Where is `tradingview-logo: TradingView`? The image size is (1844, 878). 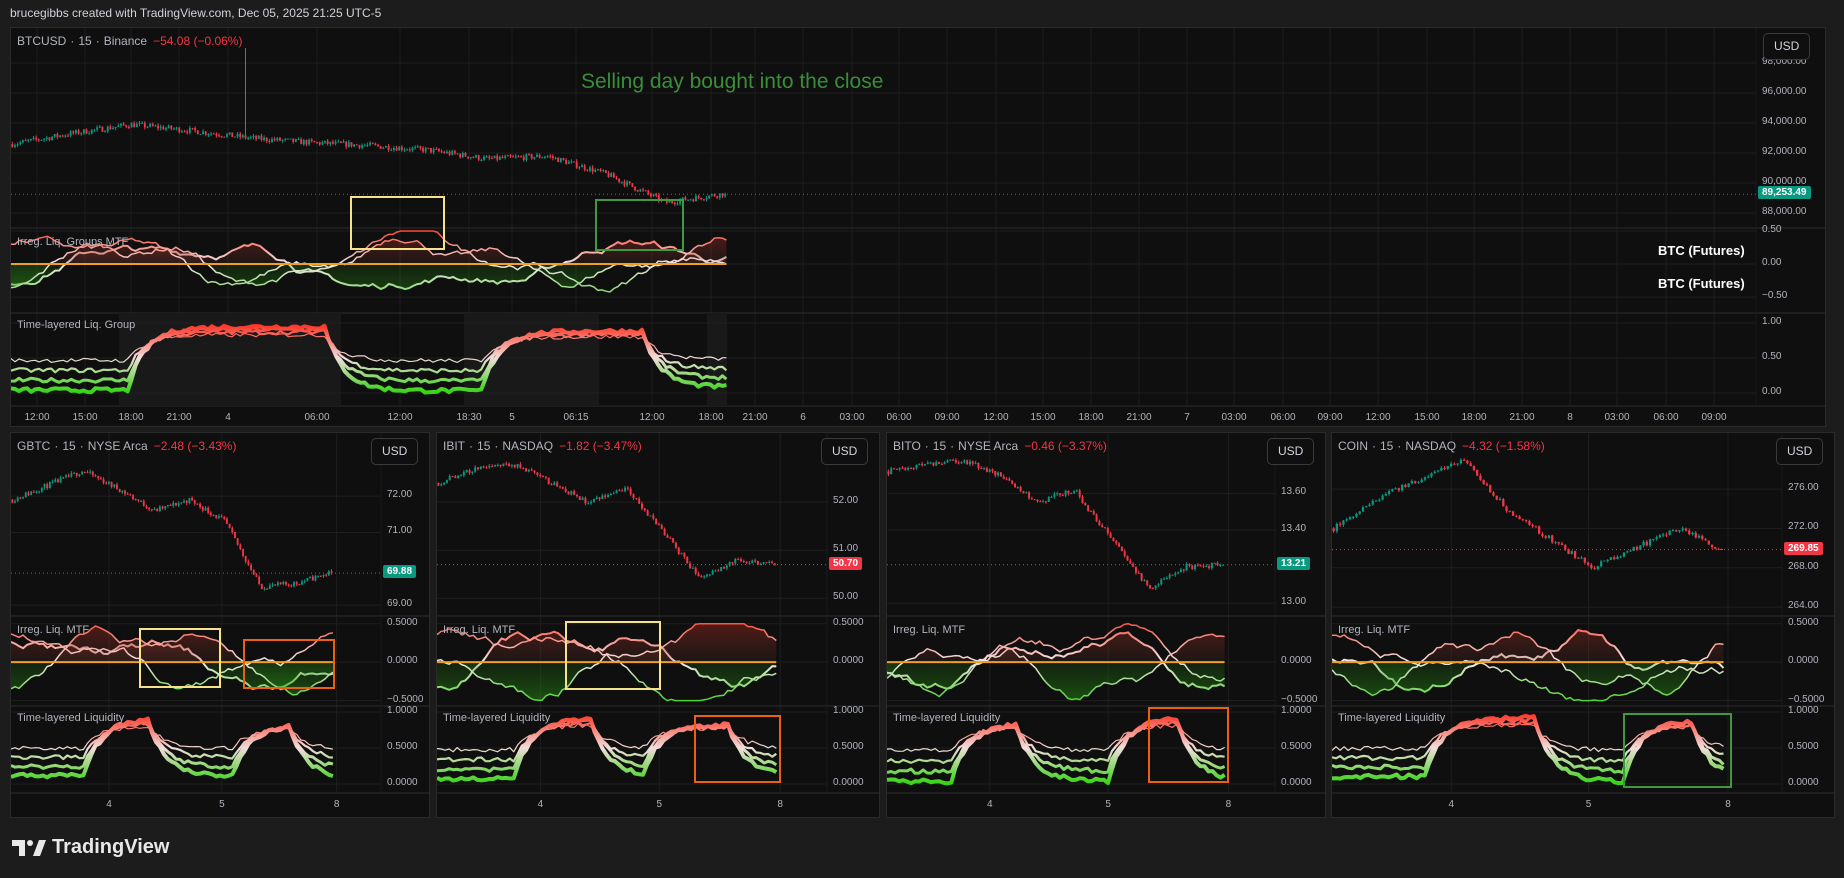
tradingview-logo: TradingView is located at coordinates (90, 847).